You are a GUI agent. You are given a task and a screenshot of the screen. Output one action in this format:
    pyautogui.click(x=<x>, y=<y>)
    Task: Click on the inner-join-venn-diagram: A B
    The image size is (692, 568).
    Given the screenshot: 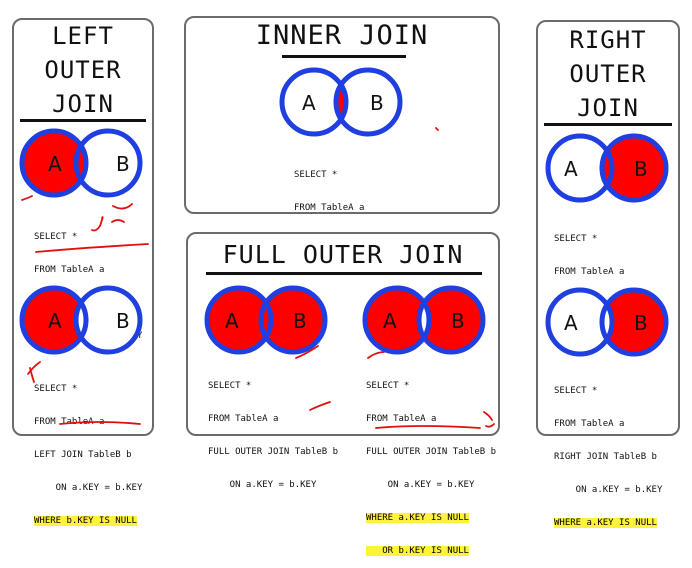 What is the action you would take?
    pyautogui.click(x=341, y=102)
    